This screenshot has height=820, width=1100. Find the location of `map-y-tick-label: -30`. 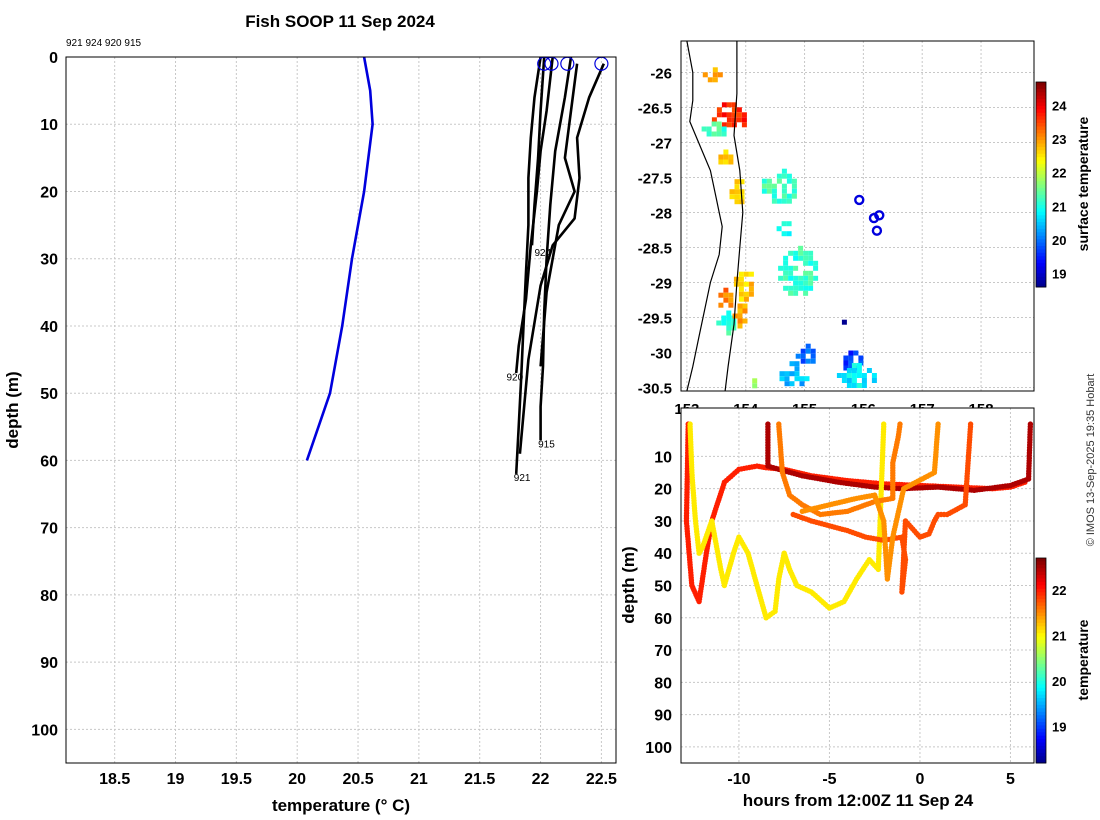

map-y-tick-label: -30 is located at coordinates (661, 354).